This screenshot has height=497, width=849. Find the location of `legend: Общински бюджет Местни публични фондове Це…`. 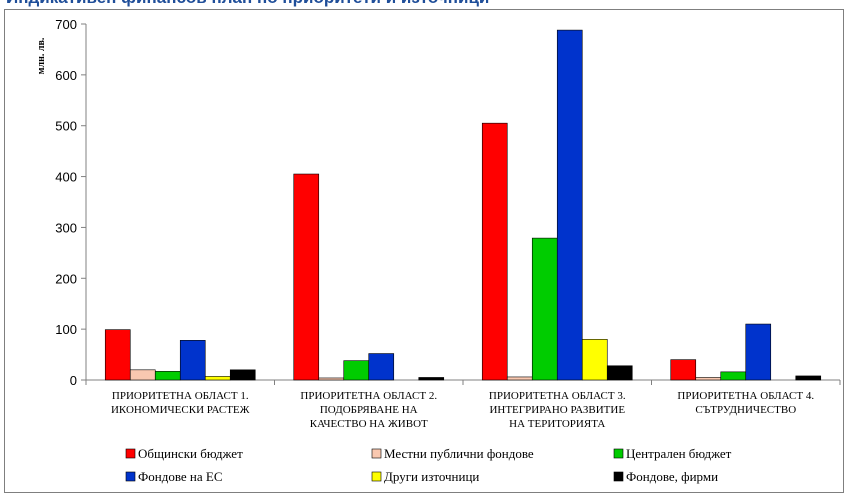

legend: Общински бюджет Местни публични фондове Це… is located at coordinates (428, 465).